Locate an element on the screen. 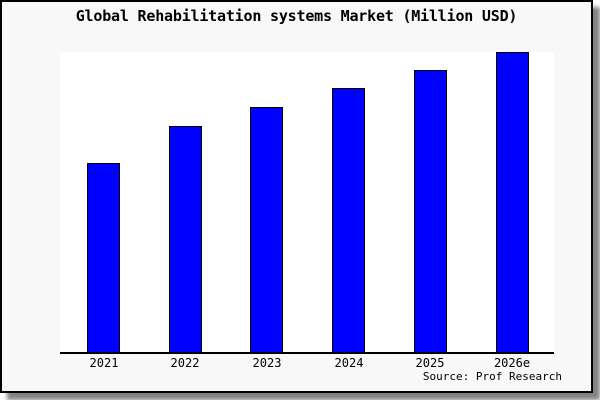 This screenshot has height=400, width=600. source-credit: Source: Prof Research is located at coordinates (492, 376).